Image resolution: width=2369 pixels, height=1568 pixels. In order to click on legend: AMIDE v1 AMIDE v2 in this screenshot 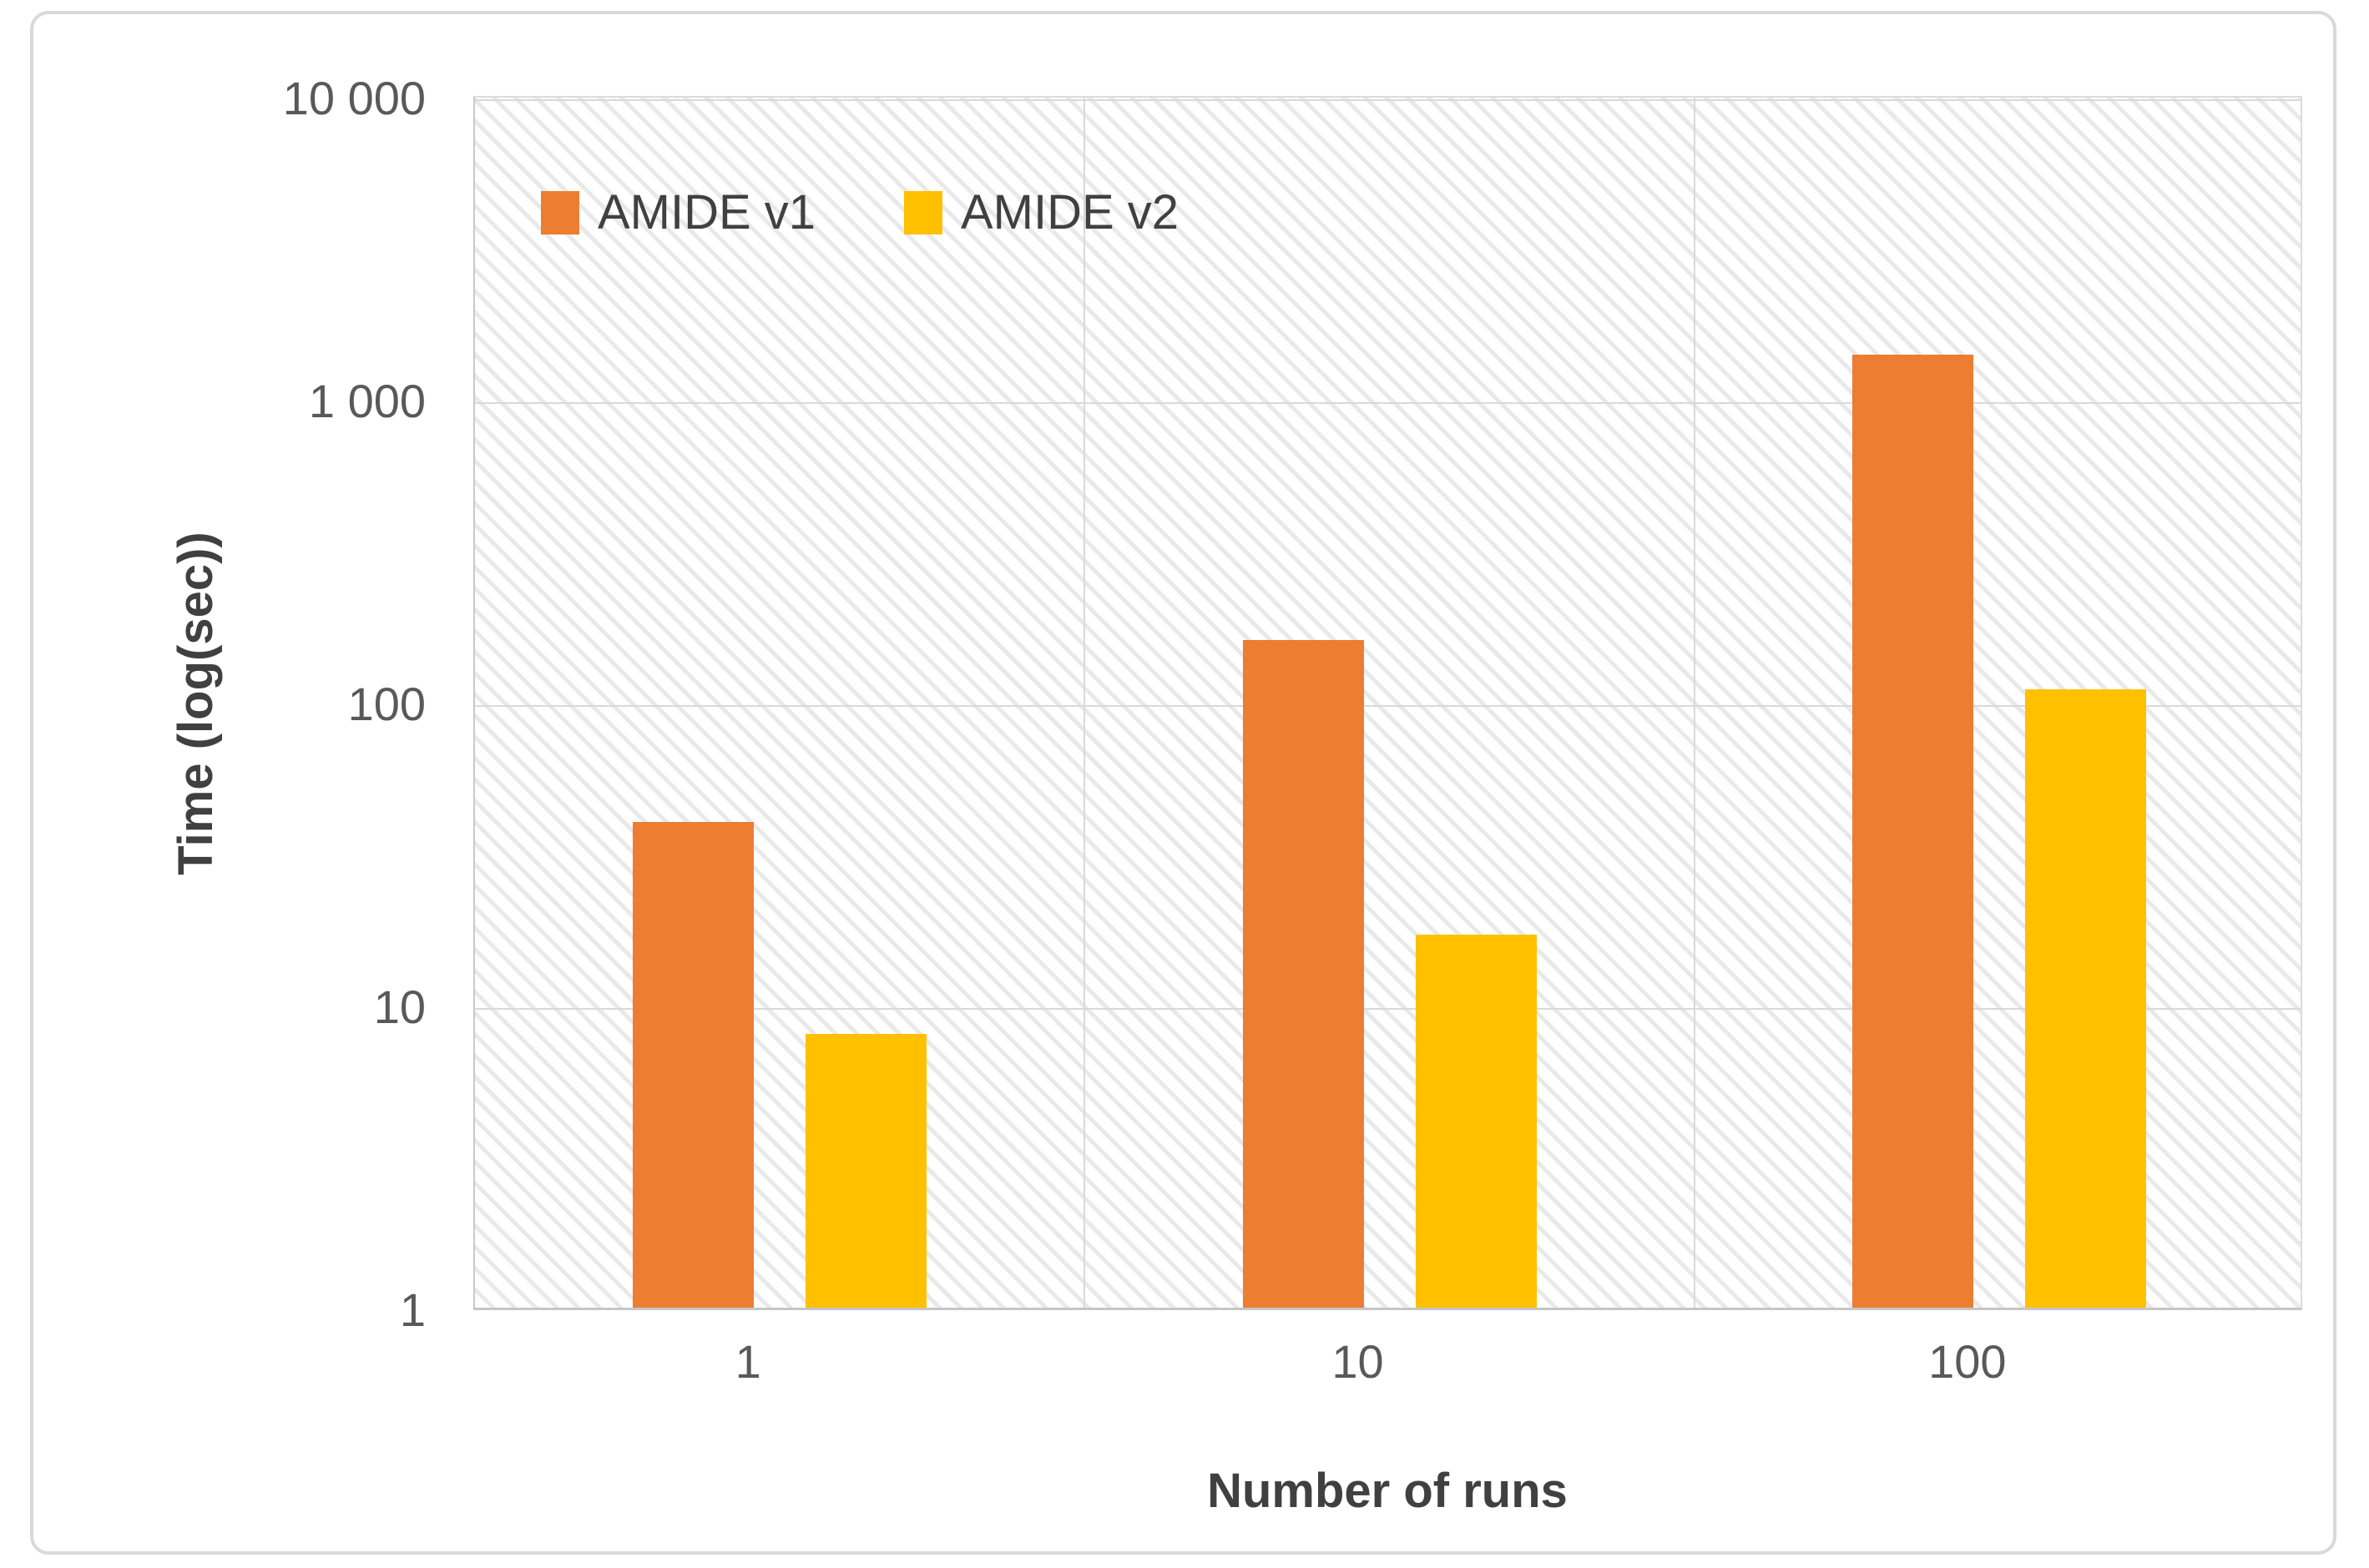, I will do `click(1183, 212)`.